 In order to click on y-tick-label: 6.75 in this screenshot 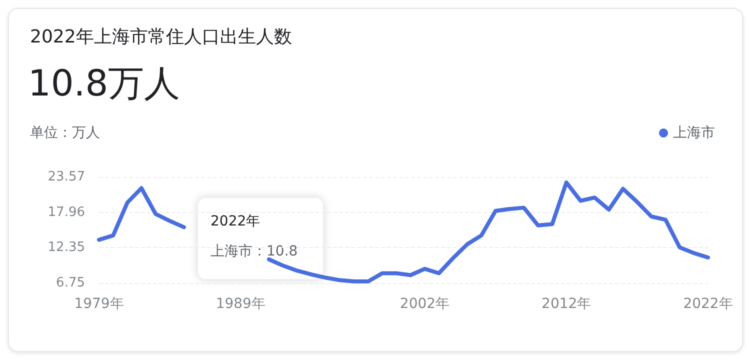, I will do `click(70, 283)`.